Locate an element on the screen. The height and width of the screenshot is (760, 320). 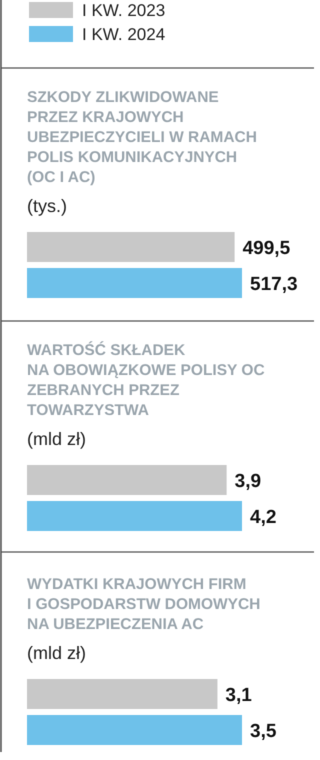
data-label: 3,1 is located at coordinates (238, 695).